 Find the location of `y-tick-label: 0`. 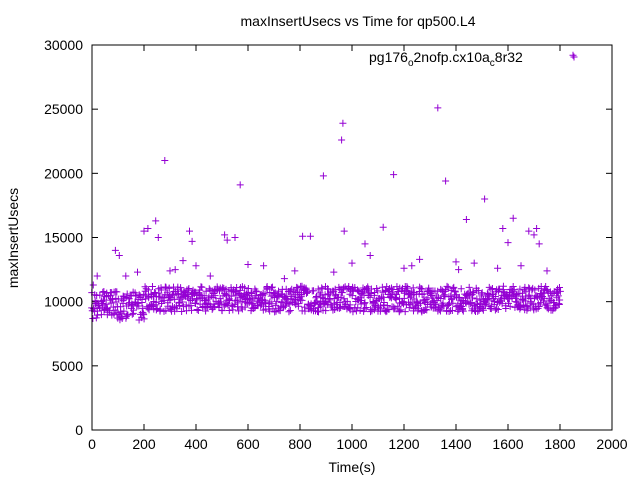

y-tick-label: 0 is located at coordinates (79, 430).